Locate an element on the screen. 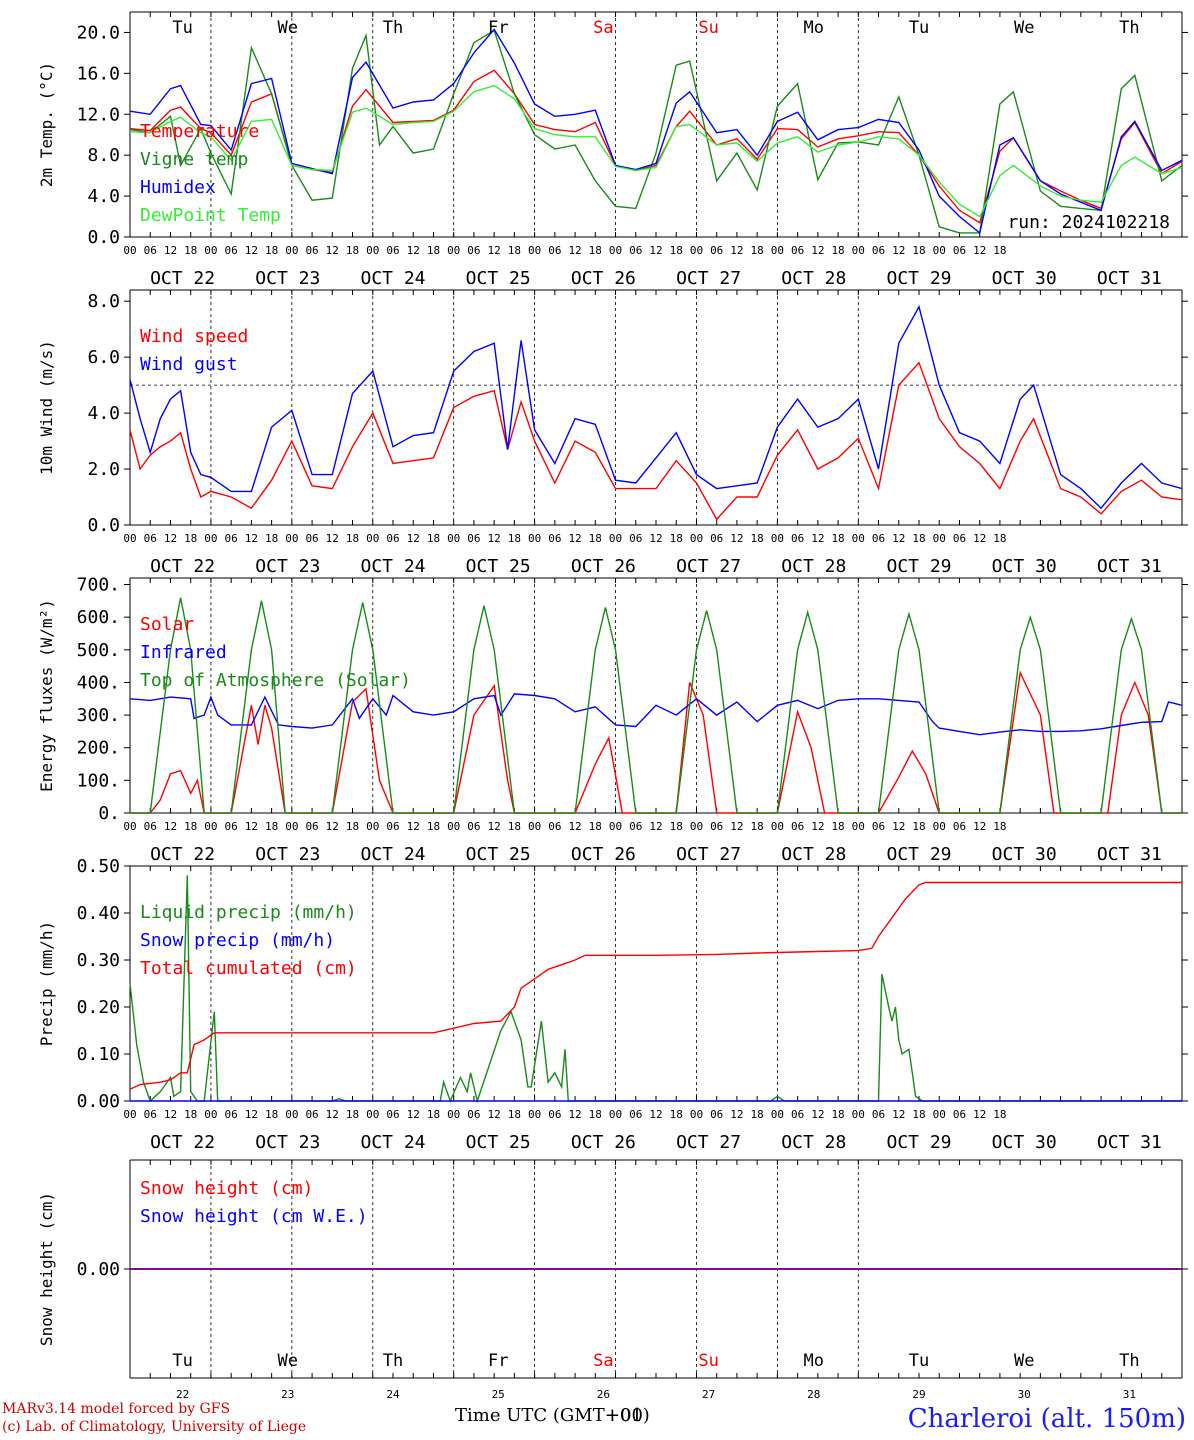 This screenshot has height=1440, width=1194. y-tick-label: 0.0 is located at coordinates (103, 237).